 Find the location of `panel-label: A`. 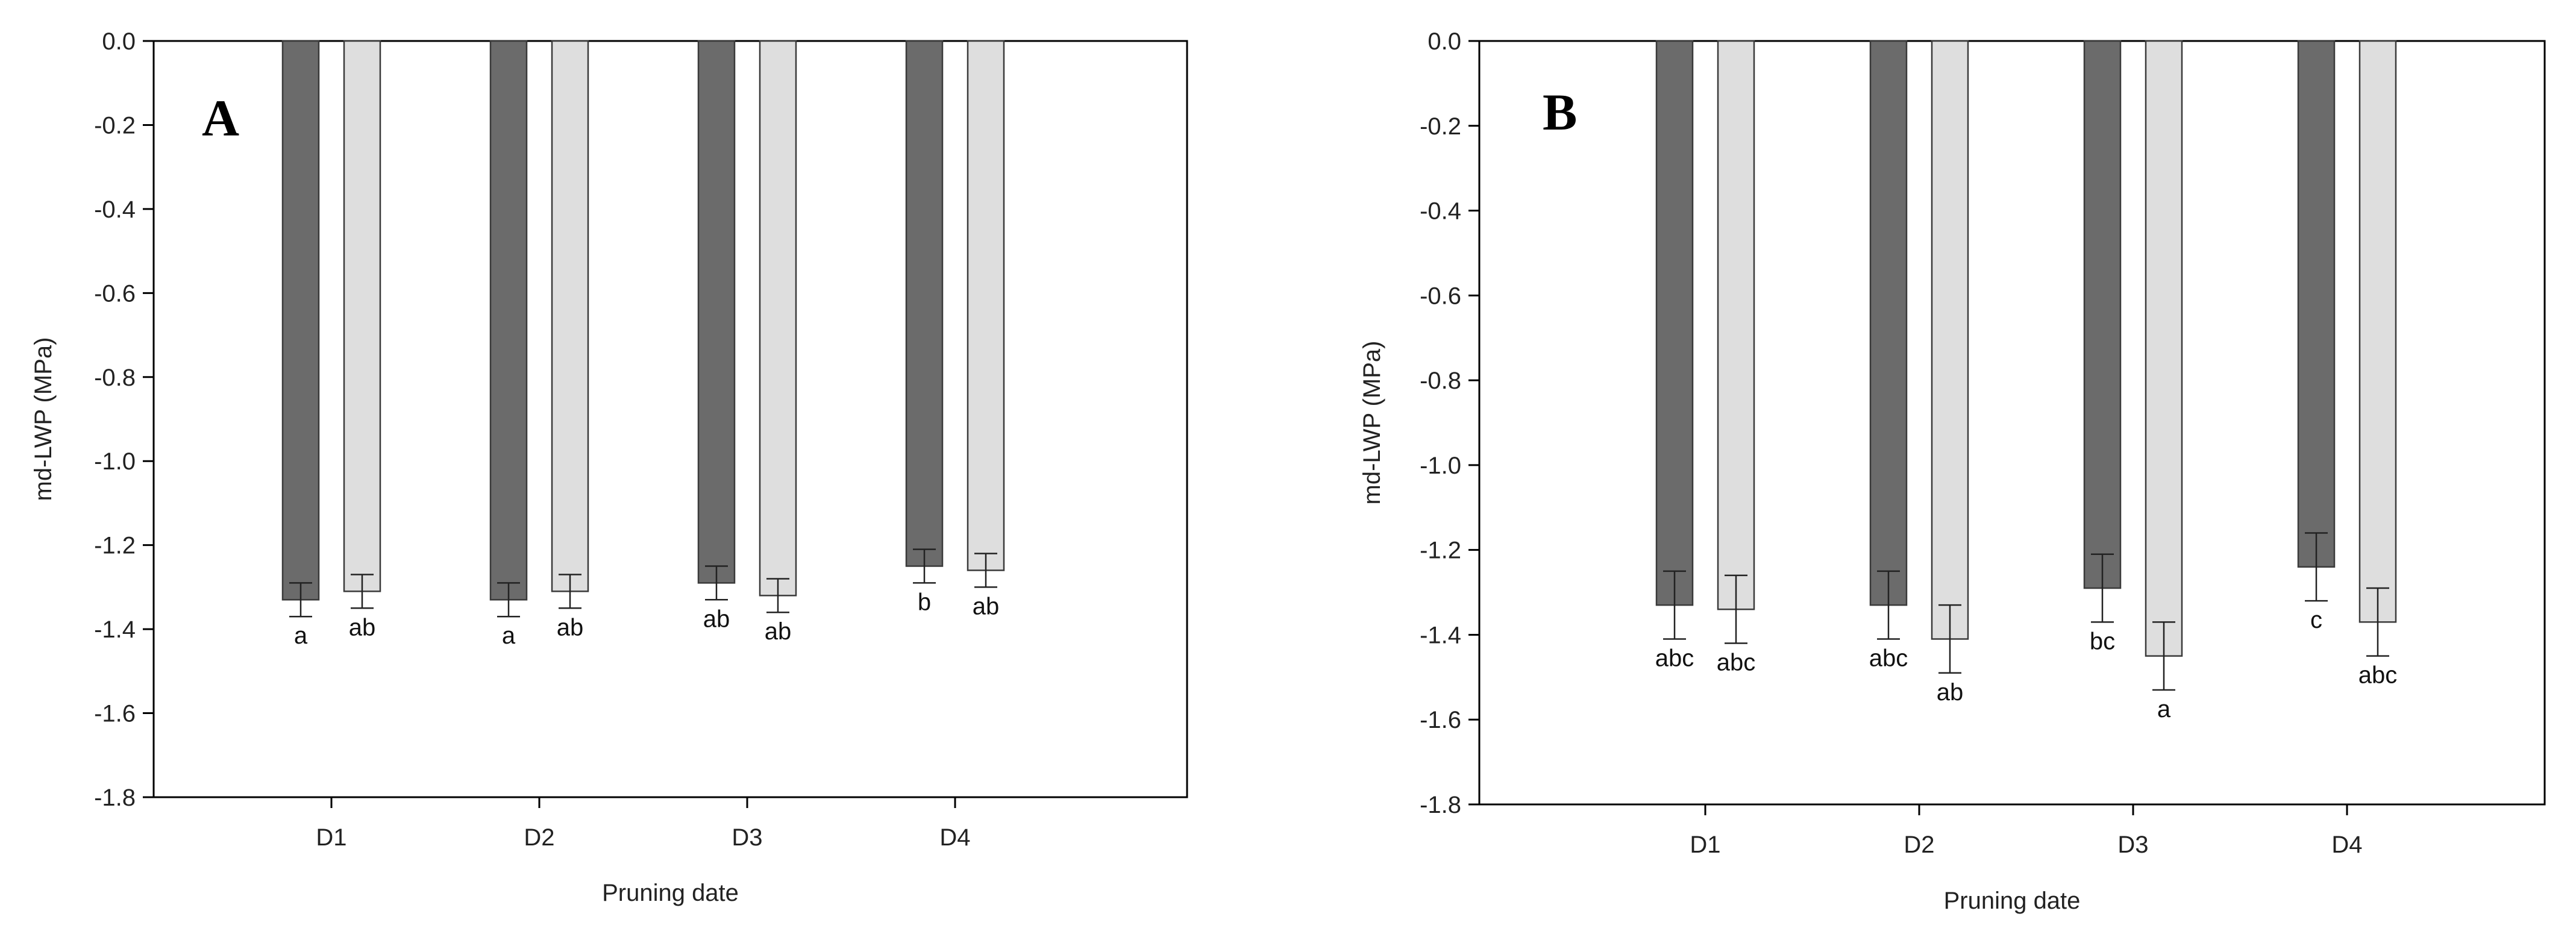

panel-label: A is located at coordinates (220, 118).